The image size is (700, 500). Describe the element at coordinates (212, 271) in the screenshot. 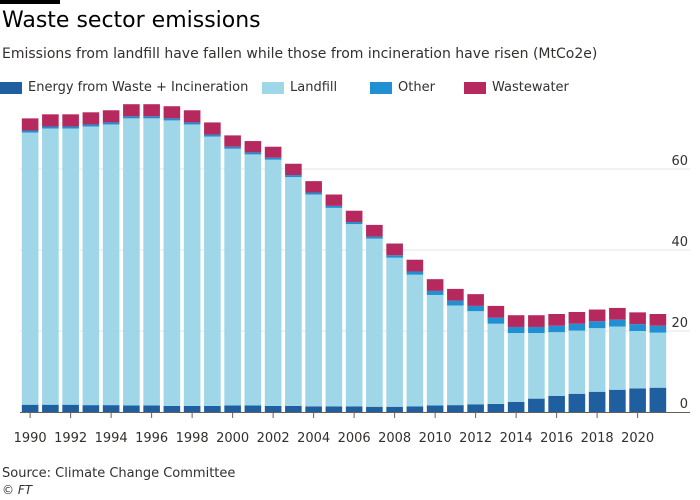

I see `bar-1999-landfill` at that location.